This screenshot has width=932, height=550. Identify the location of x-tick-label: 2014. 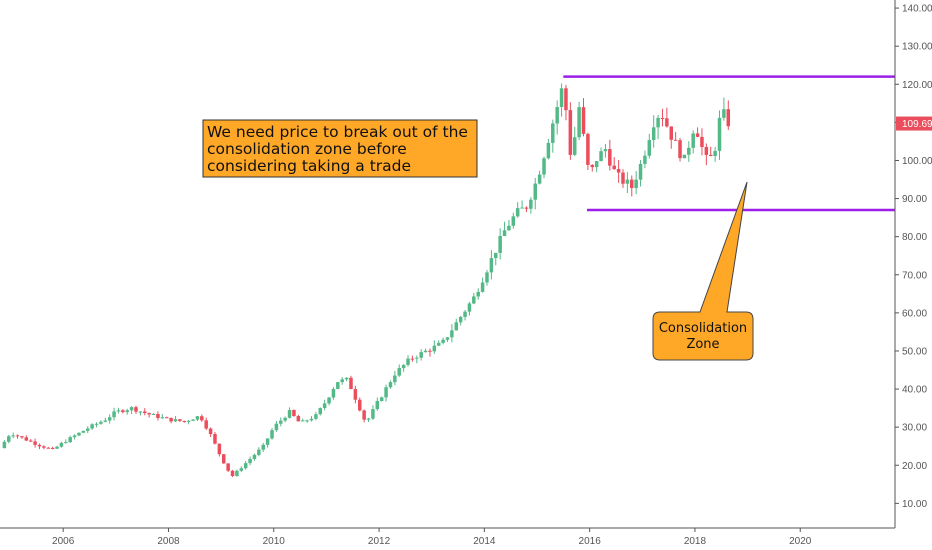
(484, 541).